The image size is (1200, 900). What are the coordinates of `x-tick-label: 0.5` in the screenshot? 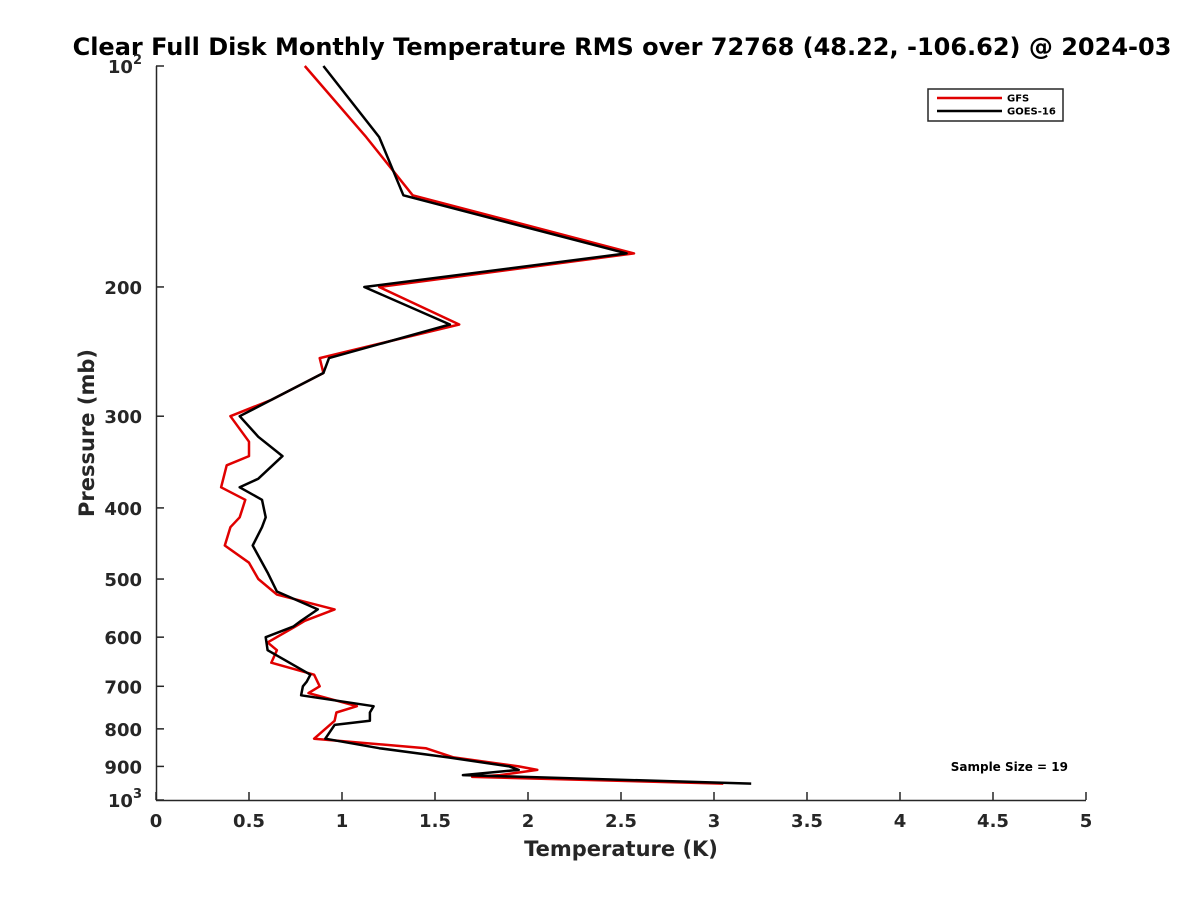 It's located at (249, 821).